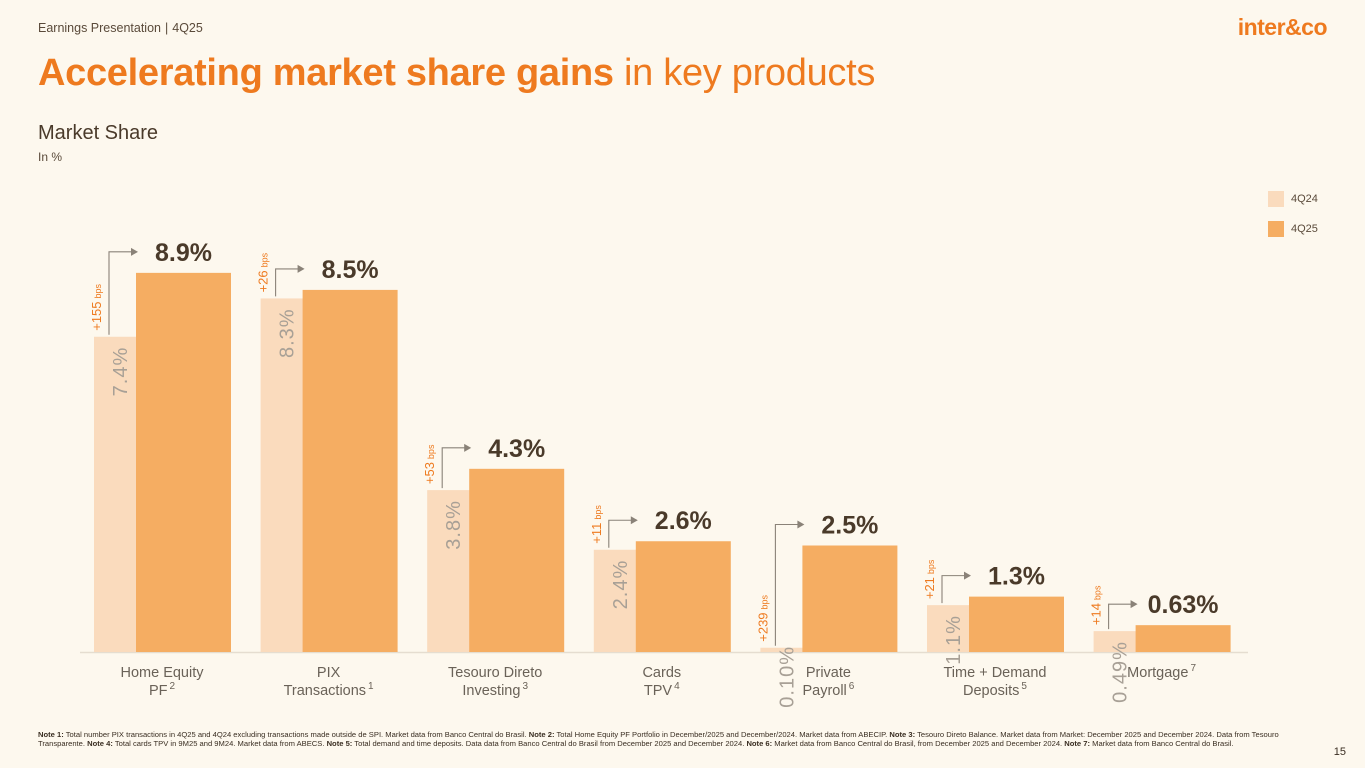 This screenshot has width=1365, height=768. What do you see at coordinates (1096, 614) in the screenshot?
I see `delta-value-6: +14` at bounding box center [1096, 614].